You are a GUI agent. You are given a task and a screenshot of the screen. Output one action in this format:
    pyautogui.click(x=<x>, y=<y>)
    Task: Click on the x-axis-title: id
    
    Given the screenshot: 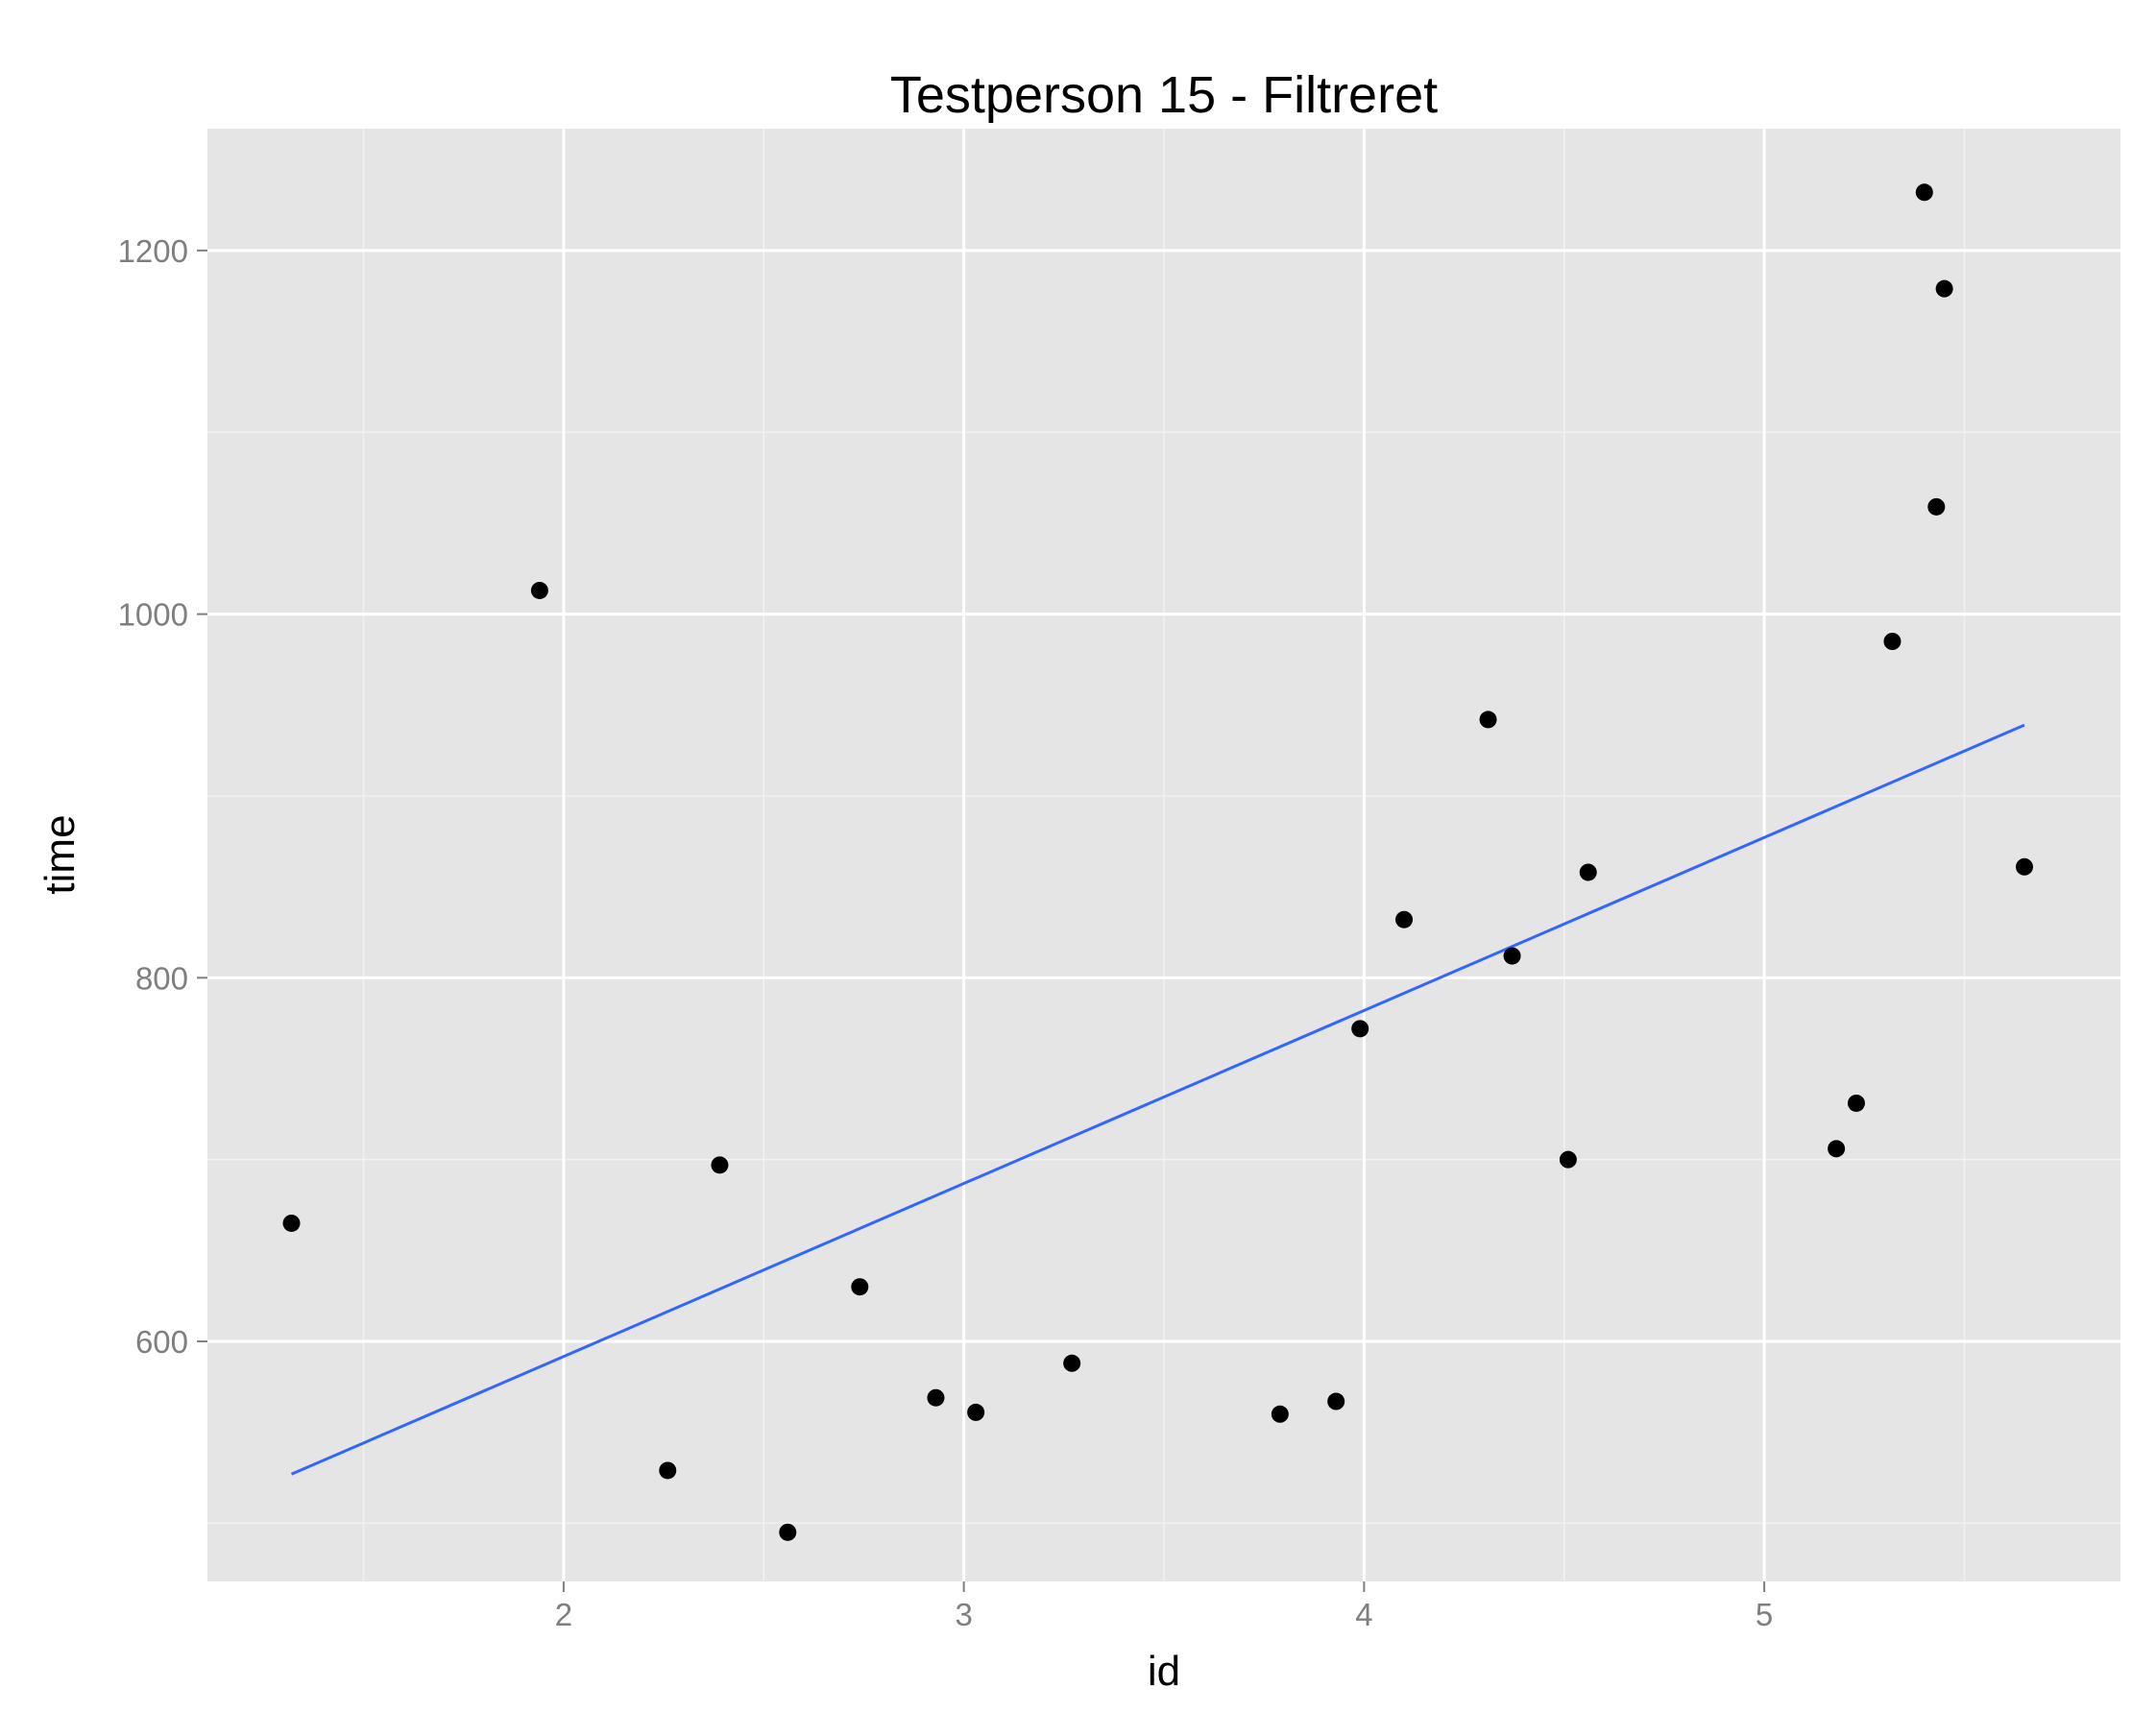 What is the action you would take?
    pyautogui.click(x=1164, y=1671)
    